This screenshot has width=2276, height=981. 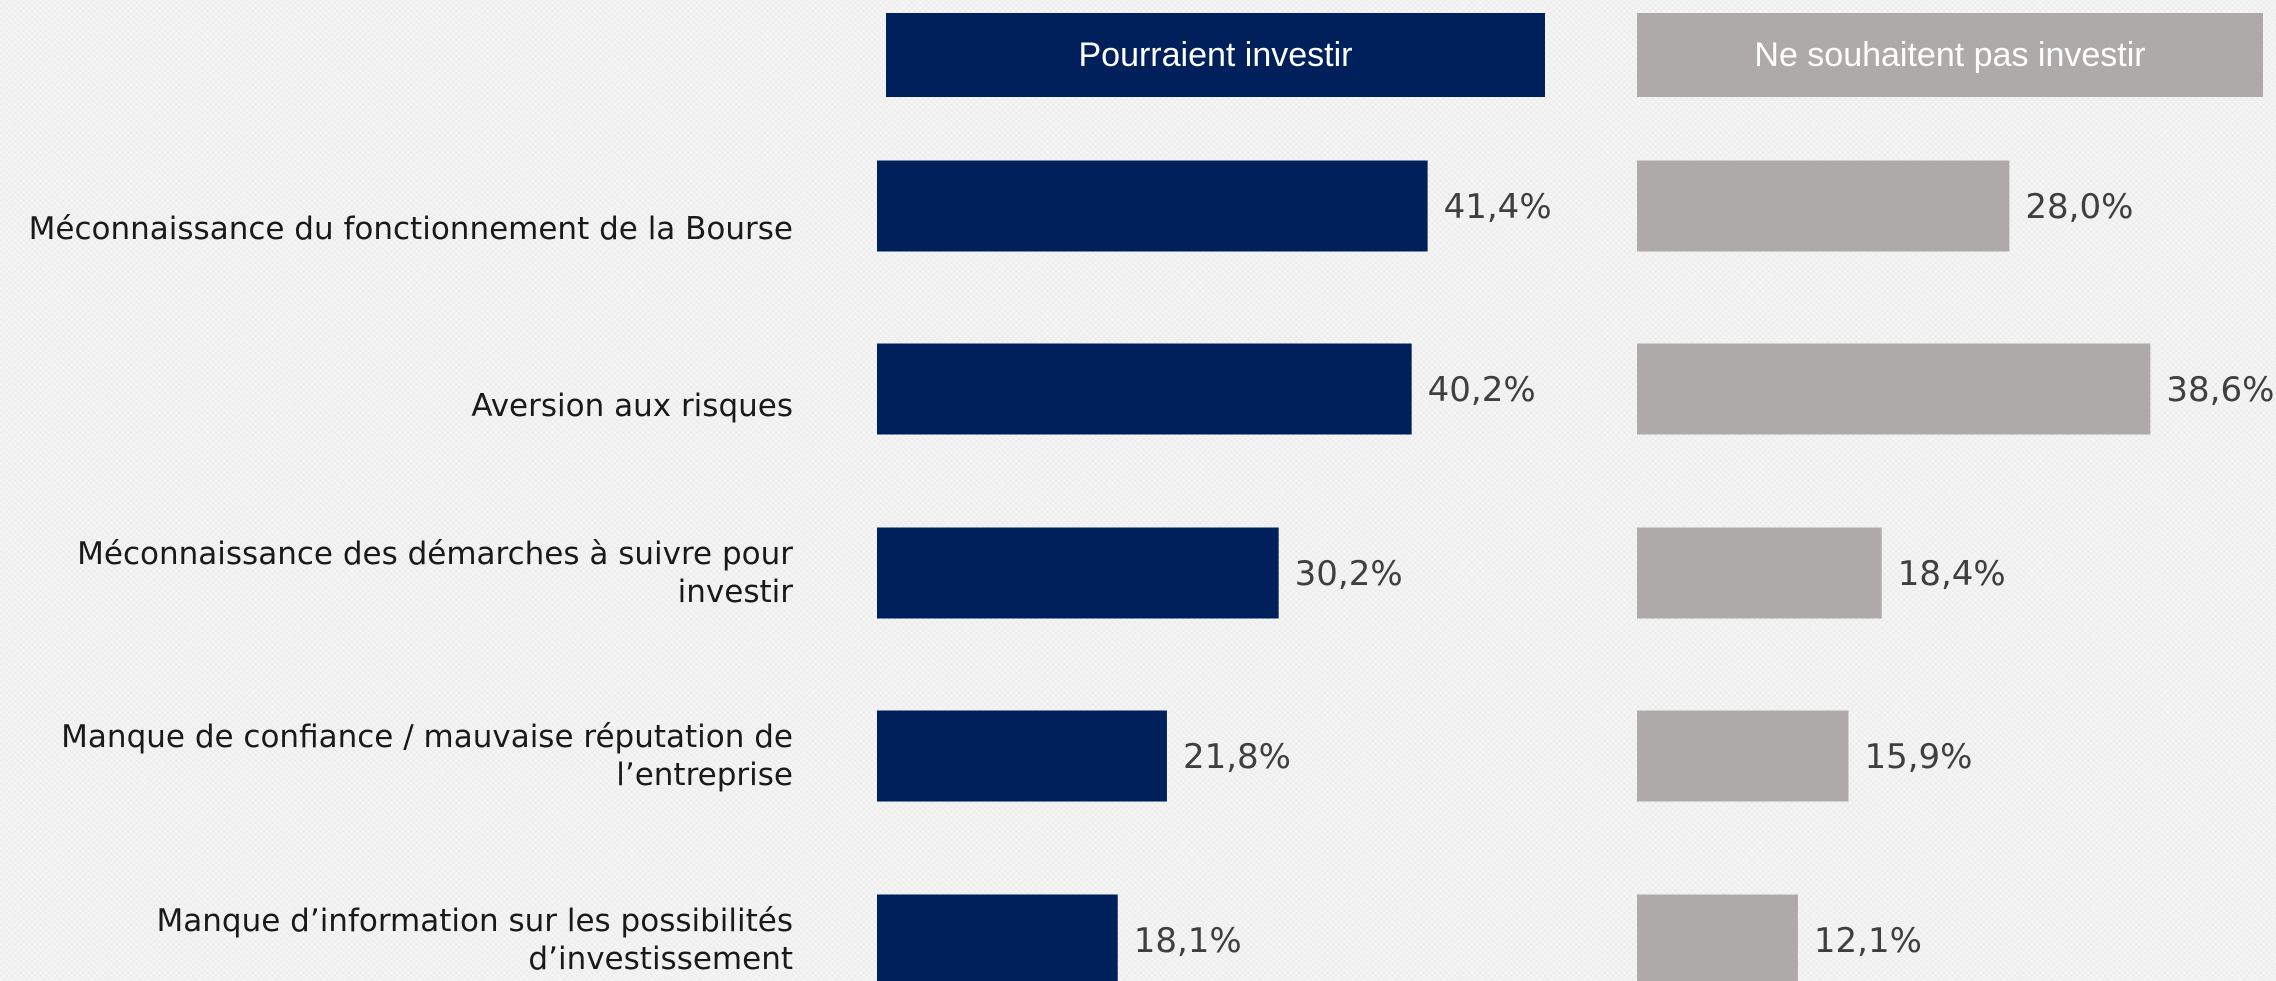 I want to click on value-label-series1-cat1: 38,6%, so click(x=2220, y=390).